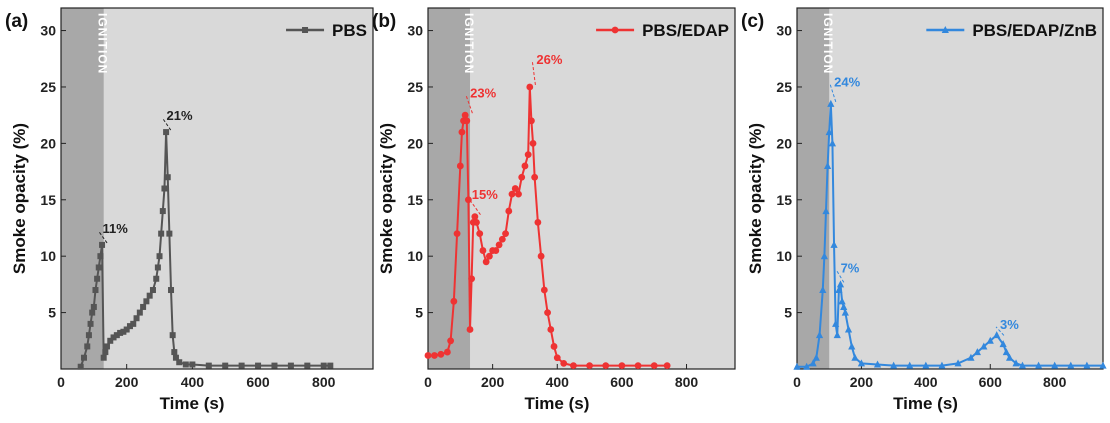 Image resolution: width=1110 pixels, height=423 pixels. I want to click on y-tick-label: 5, so click(419, 313).